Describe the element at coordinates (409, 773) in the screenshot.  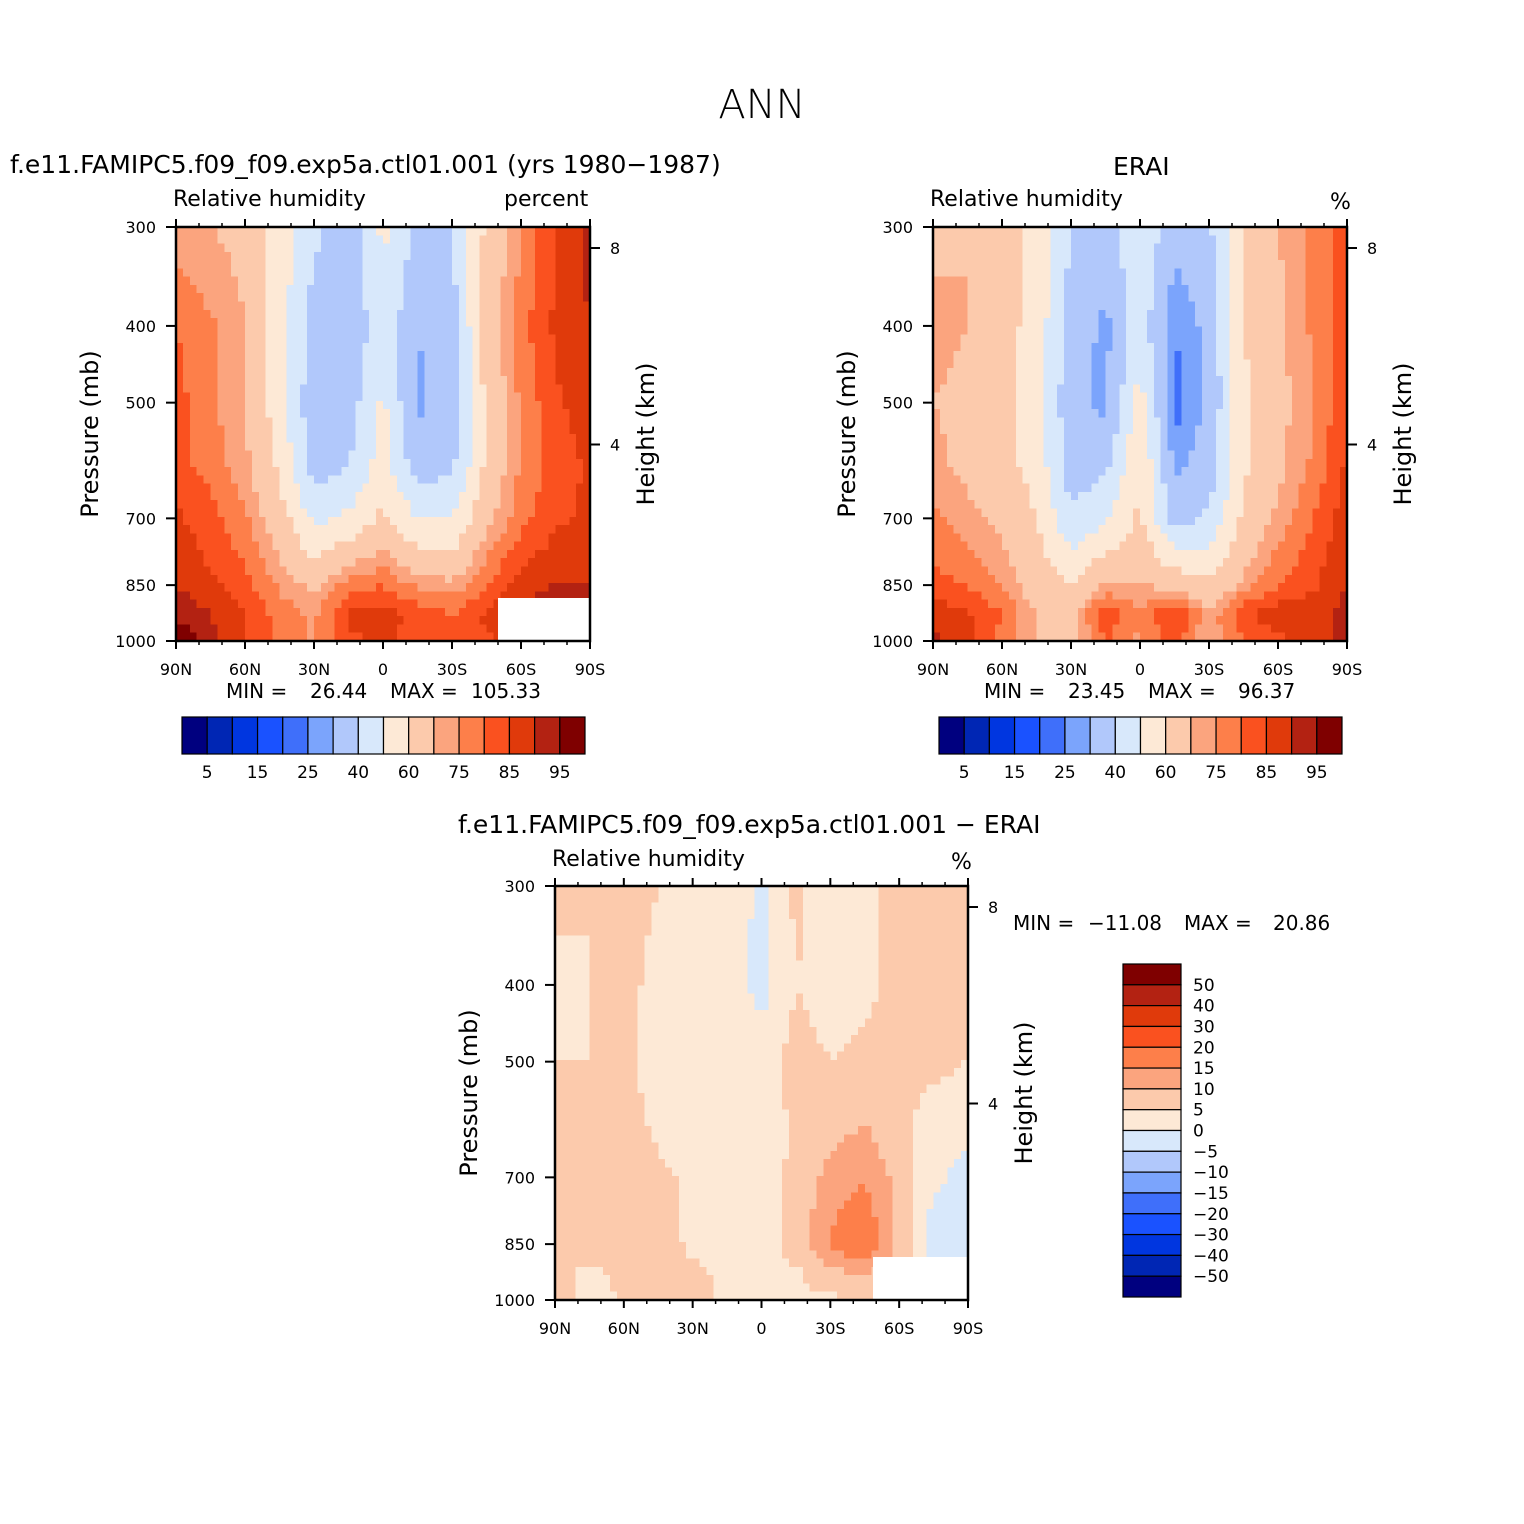
I see `colorbar-label: 60` at that location.